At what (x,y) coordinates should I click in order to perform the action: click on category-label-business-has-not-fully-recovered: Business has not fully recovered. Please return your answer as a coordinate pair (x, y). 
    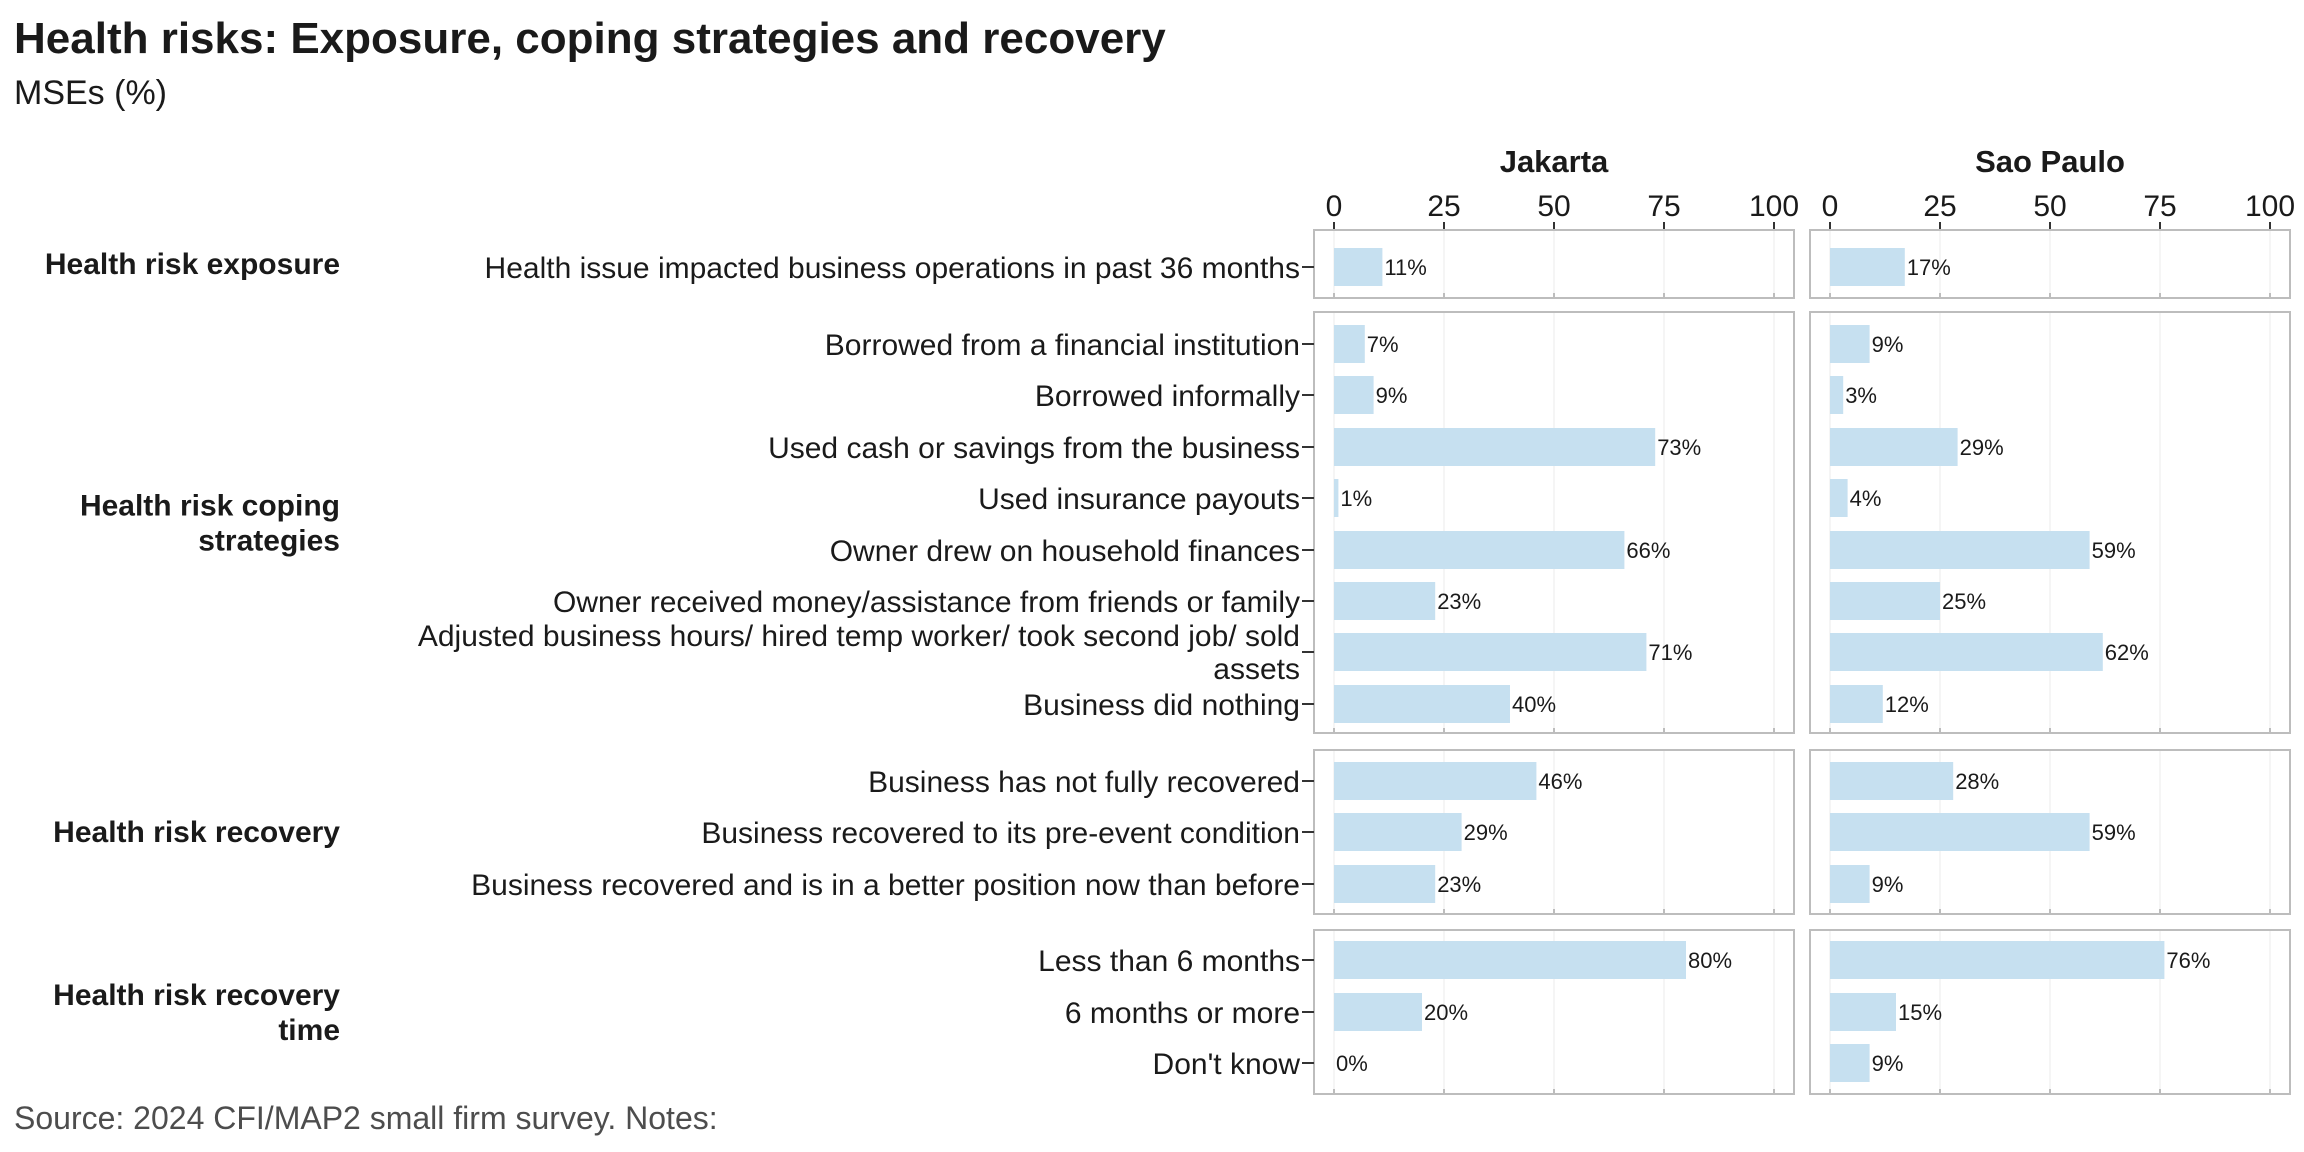
    Looking at the image, I should click on (1084, 782).